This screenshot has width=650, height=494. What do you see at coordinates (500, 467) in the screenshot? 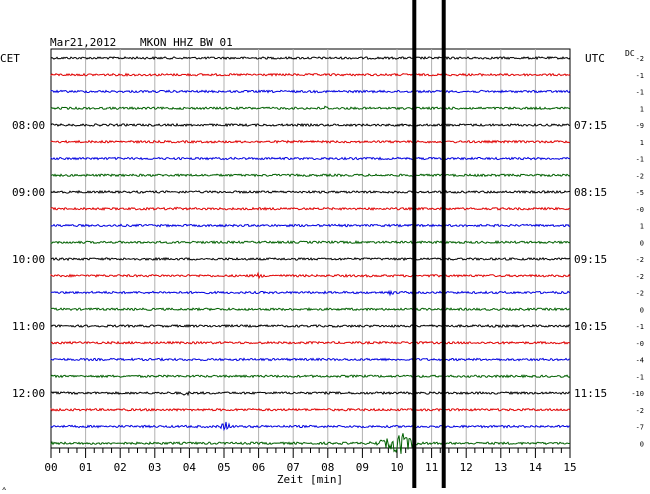
I see `x-tick-label: 13` at bounding box center [500, 467].